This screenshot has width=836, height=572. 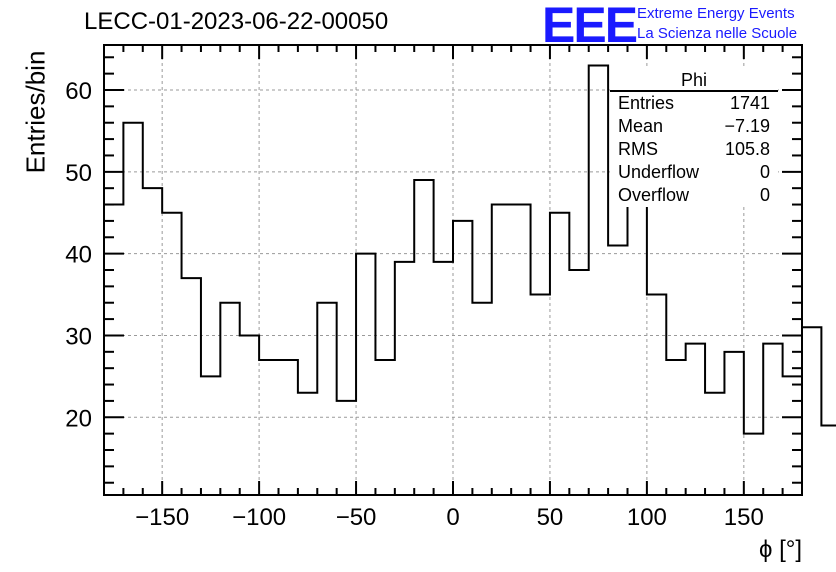 I want to click on stats-label: Mean, so click(x=641, y=126).